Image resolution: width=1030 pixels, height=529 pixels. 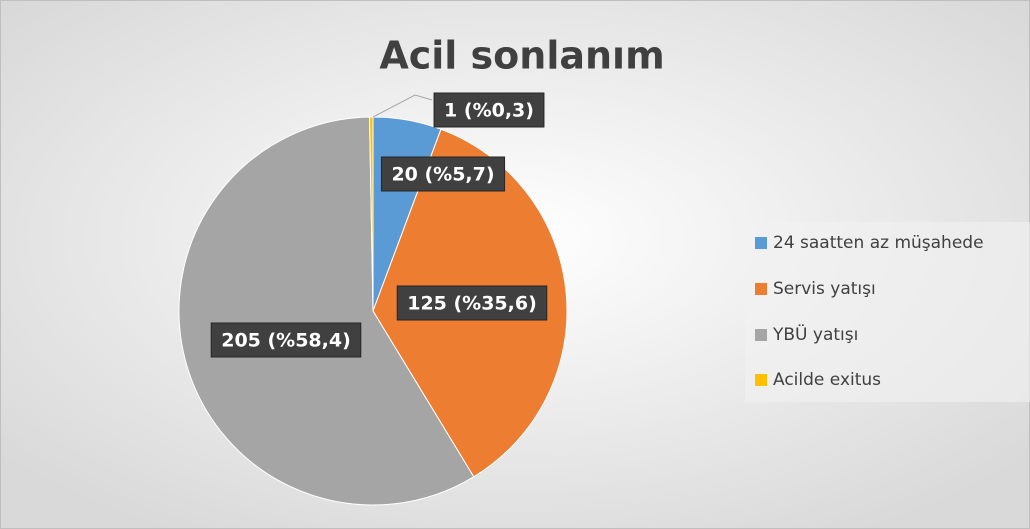 I want to click on data-label: 205 (%58,4), so click(x=286, y=341).